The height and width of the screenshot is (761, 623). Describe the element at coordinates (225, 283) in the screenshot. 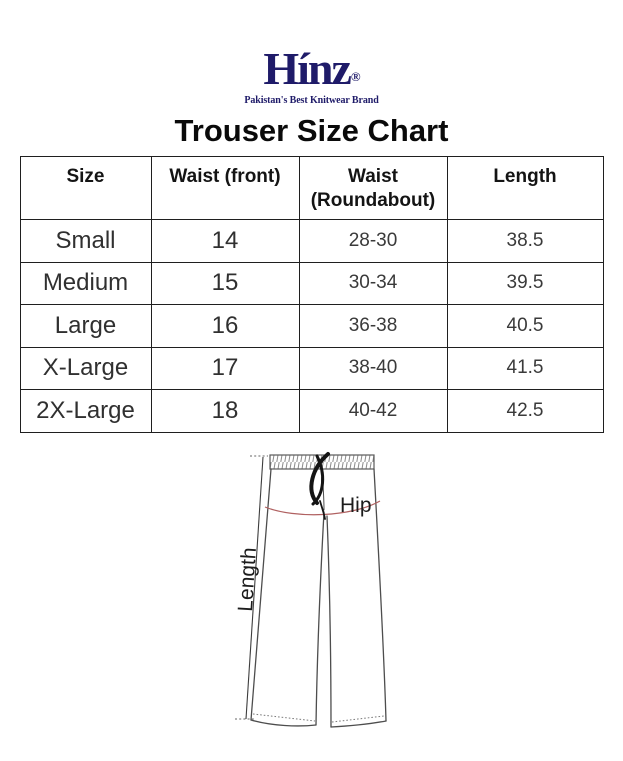

I see `cell-waist-front: 15` at that location.